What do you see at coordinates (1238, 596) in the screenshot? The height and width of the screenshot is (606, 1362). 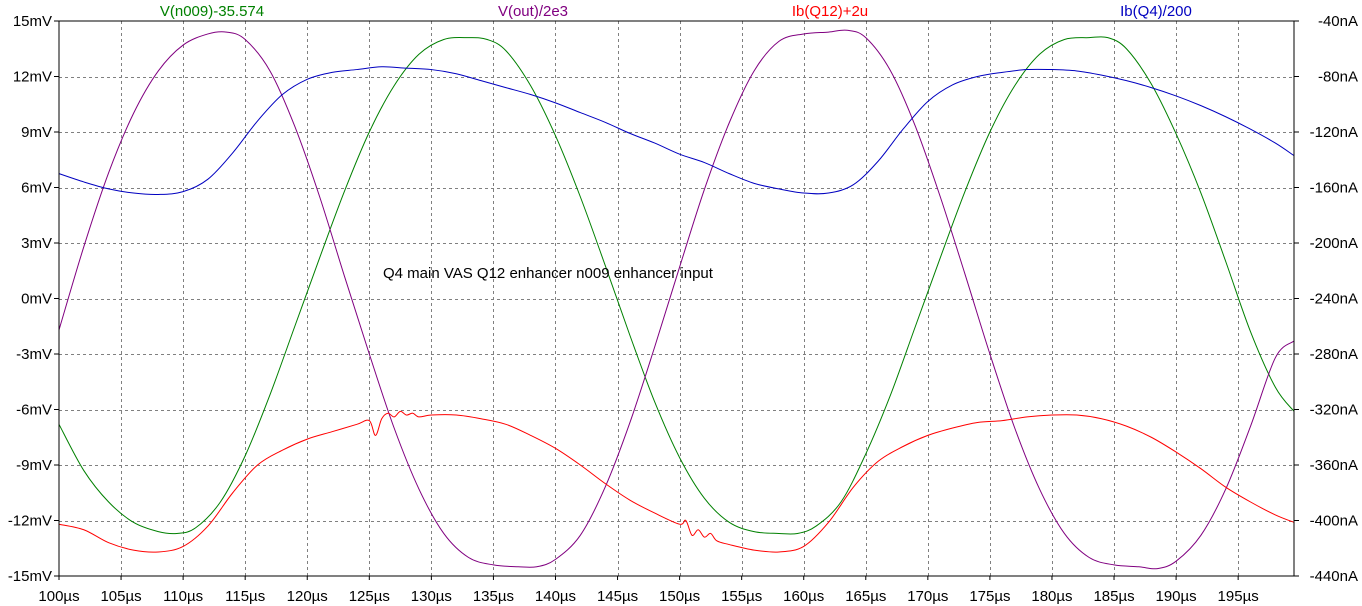 I see `x-tick-label: 195µs` at bounding box center [1238, 596].